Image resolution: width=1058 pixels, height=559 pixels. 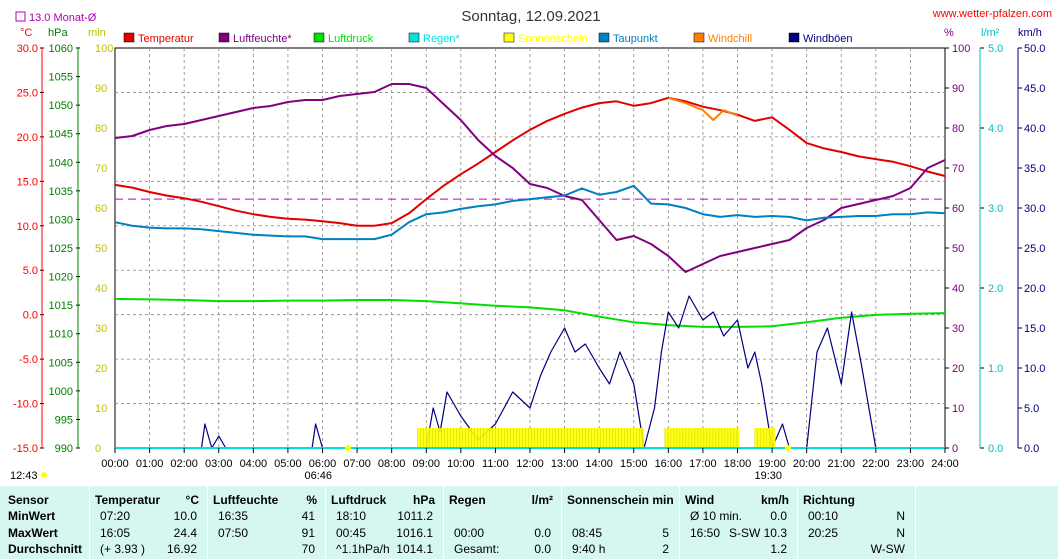 I want to click on tick-label-pressure: 990, so click(x=64, y=449).